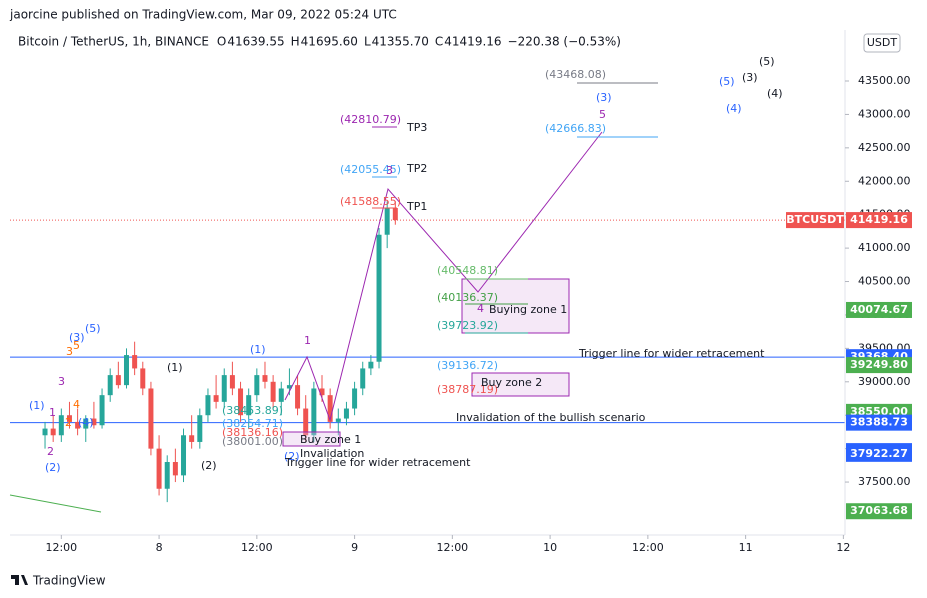 This screenshot has height=598, width=927. I want to click on price-label: 38388.73, so click(879, 422).